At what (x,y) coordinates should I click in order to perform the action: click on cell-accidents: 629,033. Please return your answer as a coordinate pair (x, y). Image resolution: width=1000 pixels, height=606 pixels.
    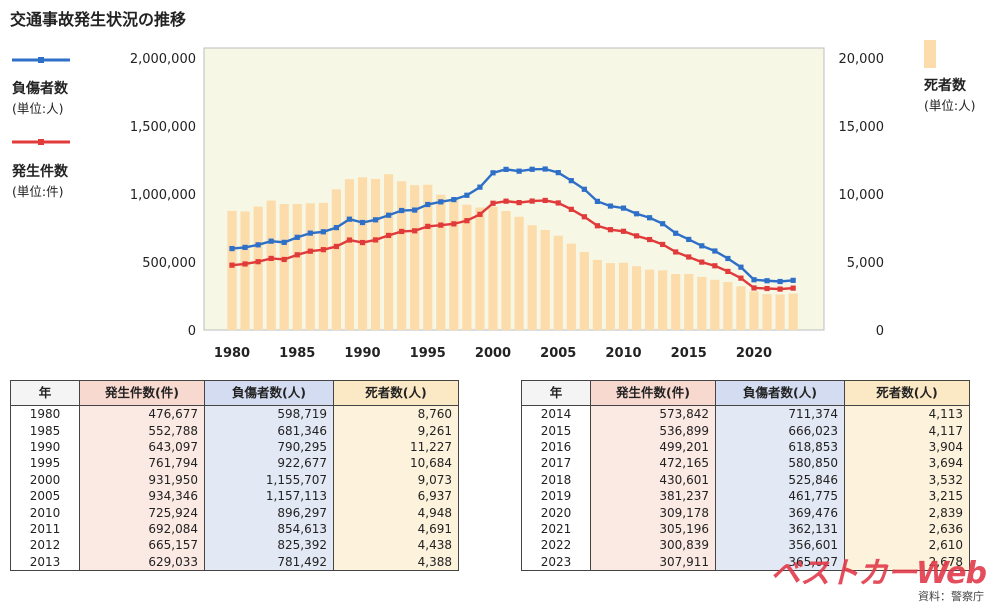
    Looking at the image, I should click on (142, 562).